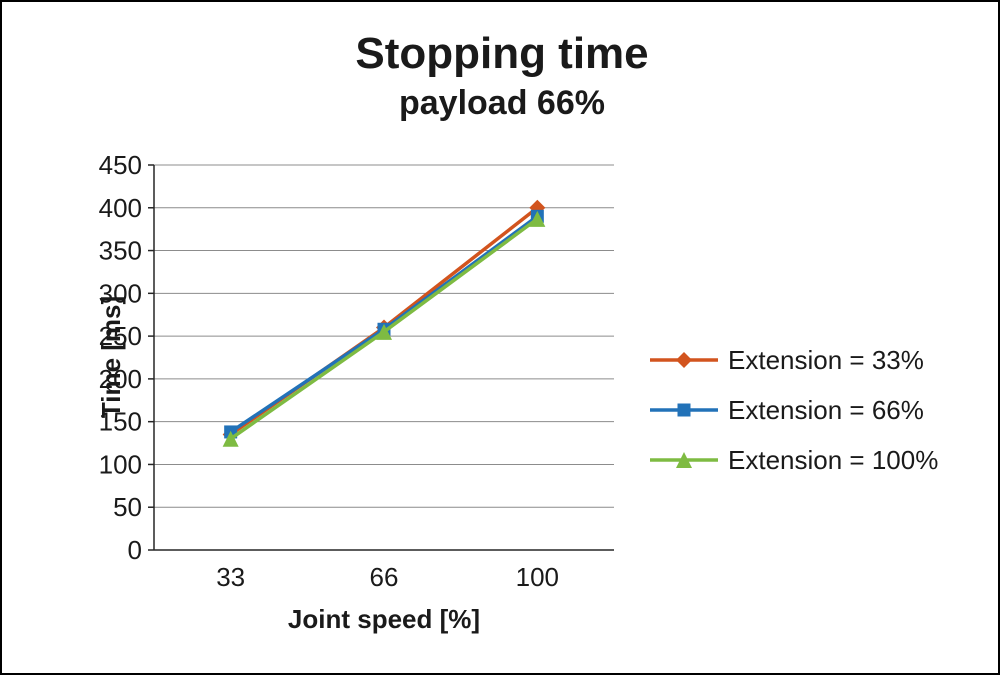 The image size is (1000, 675). What do you see at coordinates (120, 251) in the screenshot?
I see `y-tick-label: 350` at bounding box center [120, 251].